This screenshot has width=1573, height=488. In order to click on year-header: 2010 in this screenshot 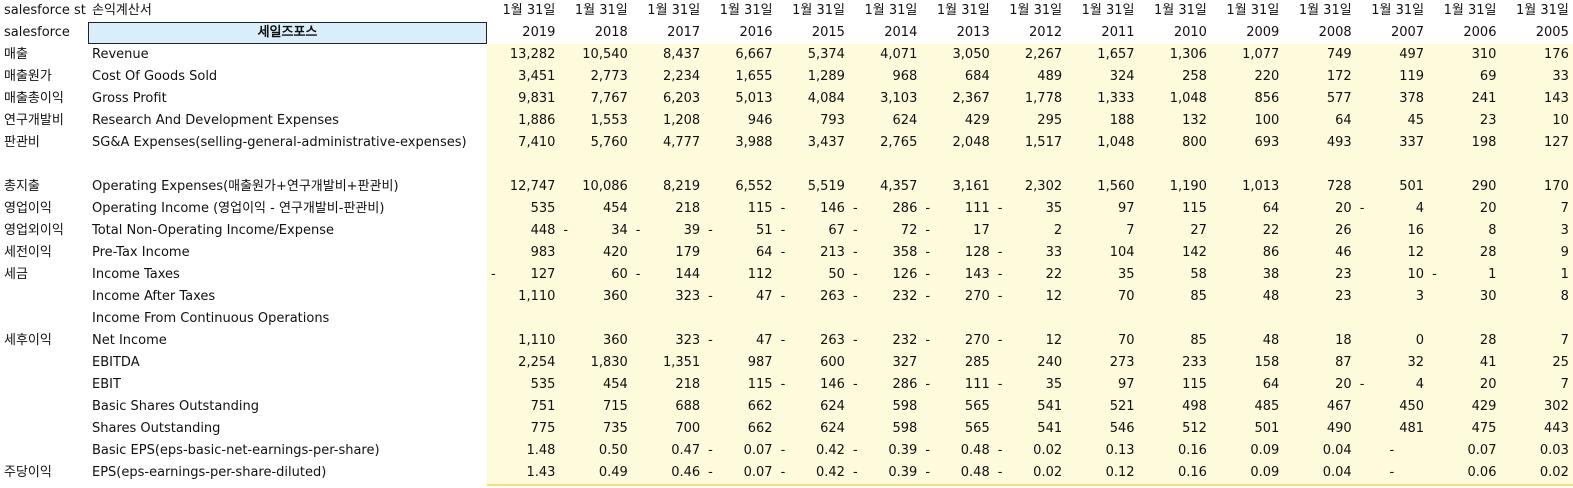, I will do `click(1190, 32)`.